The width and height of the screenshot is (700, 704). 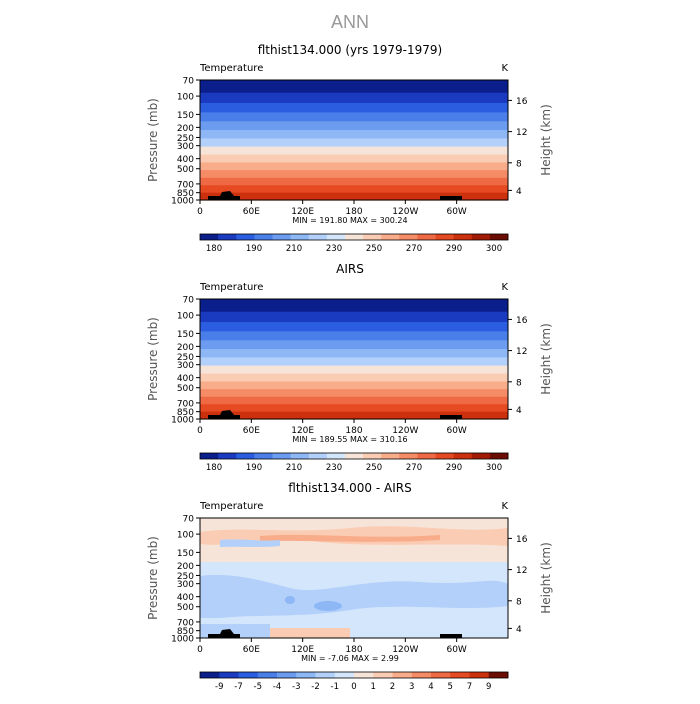 What do you see at coordinates (185, 598) in the screenshot?
I see `y-tick-label: 400` at bounding box center [185, 598].